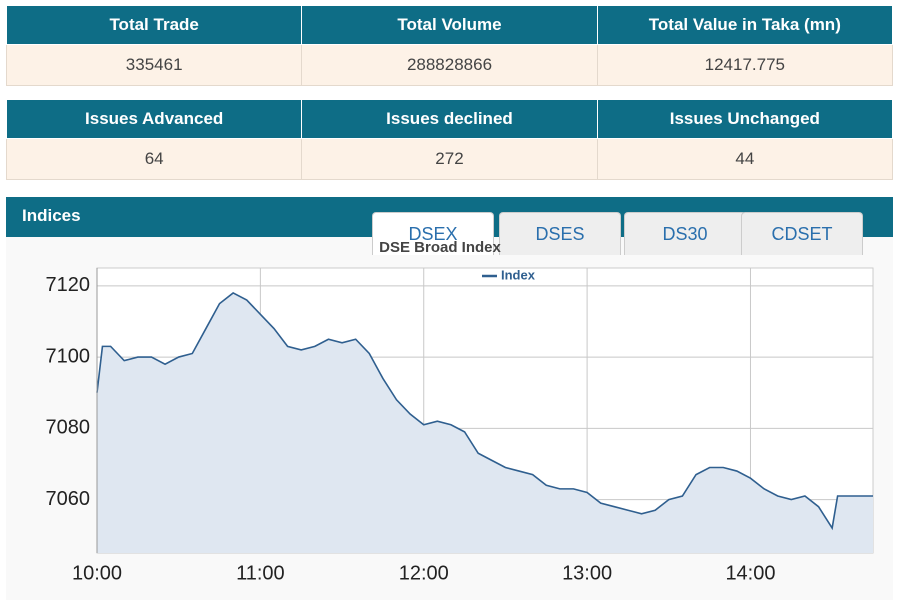 This screenshot has width=900, height=600. Describe the element at coordinates (745, 65) in the screenshot. I see `value: 12417.775` at that location.